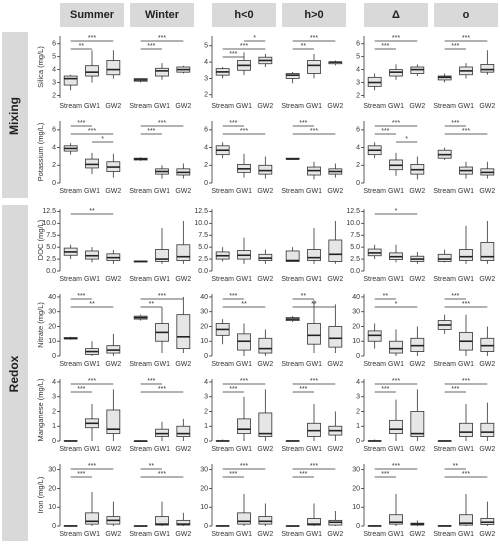 The height and width of the screenshot is (545, 500). What do you see at coordinates (40, 409) in the screenshot?
I see `y-axis-label: Manganese (mg/L)` at bounding box center [40, 409].